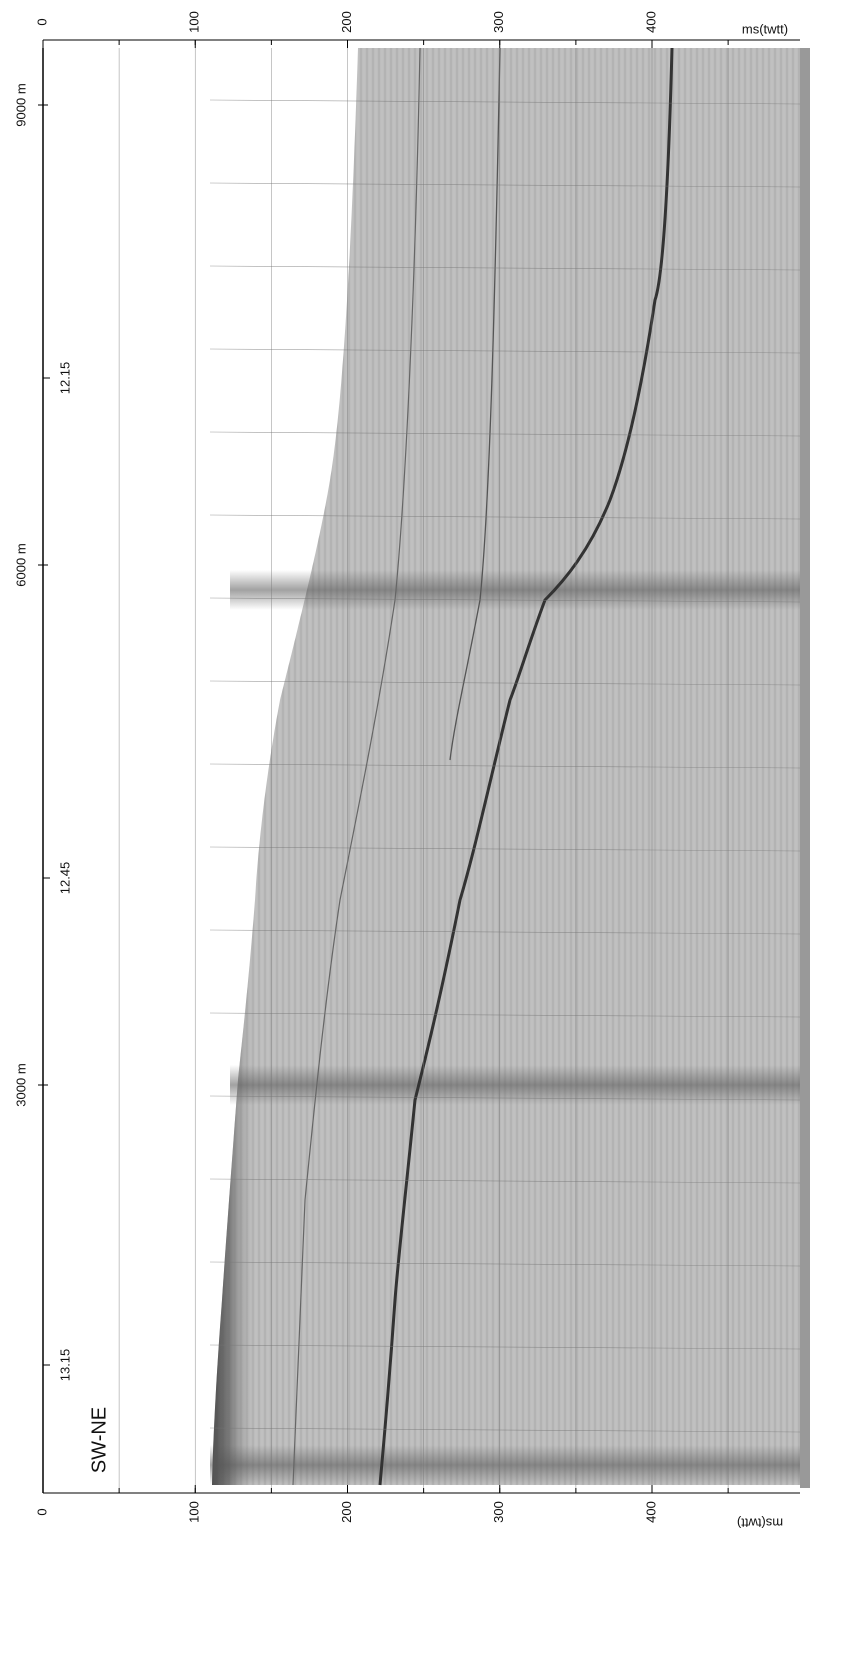 This screenshot has height=1665, width=859. What do you see at coordinates (64, 1365) in the screenshot?
I see `time-label: 13.15` at bounding box center [64, 1365].